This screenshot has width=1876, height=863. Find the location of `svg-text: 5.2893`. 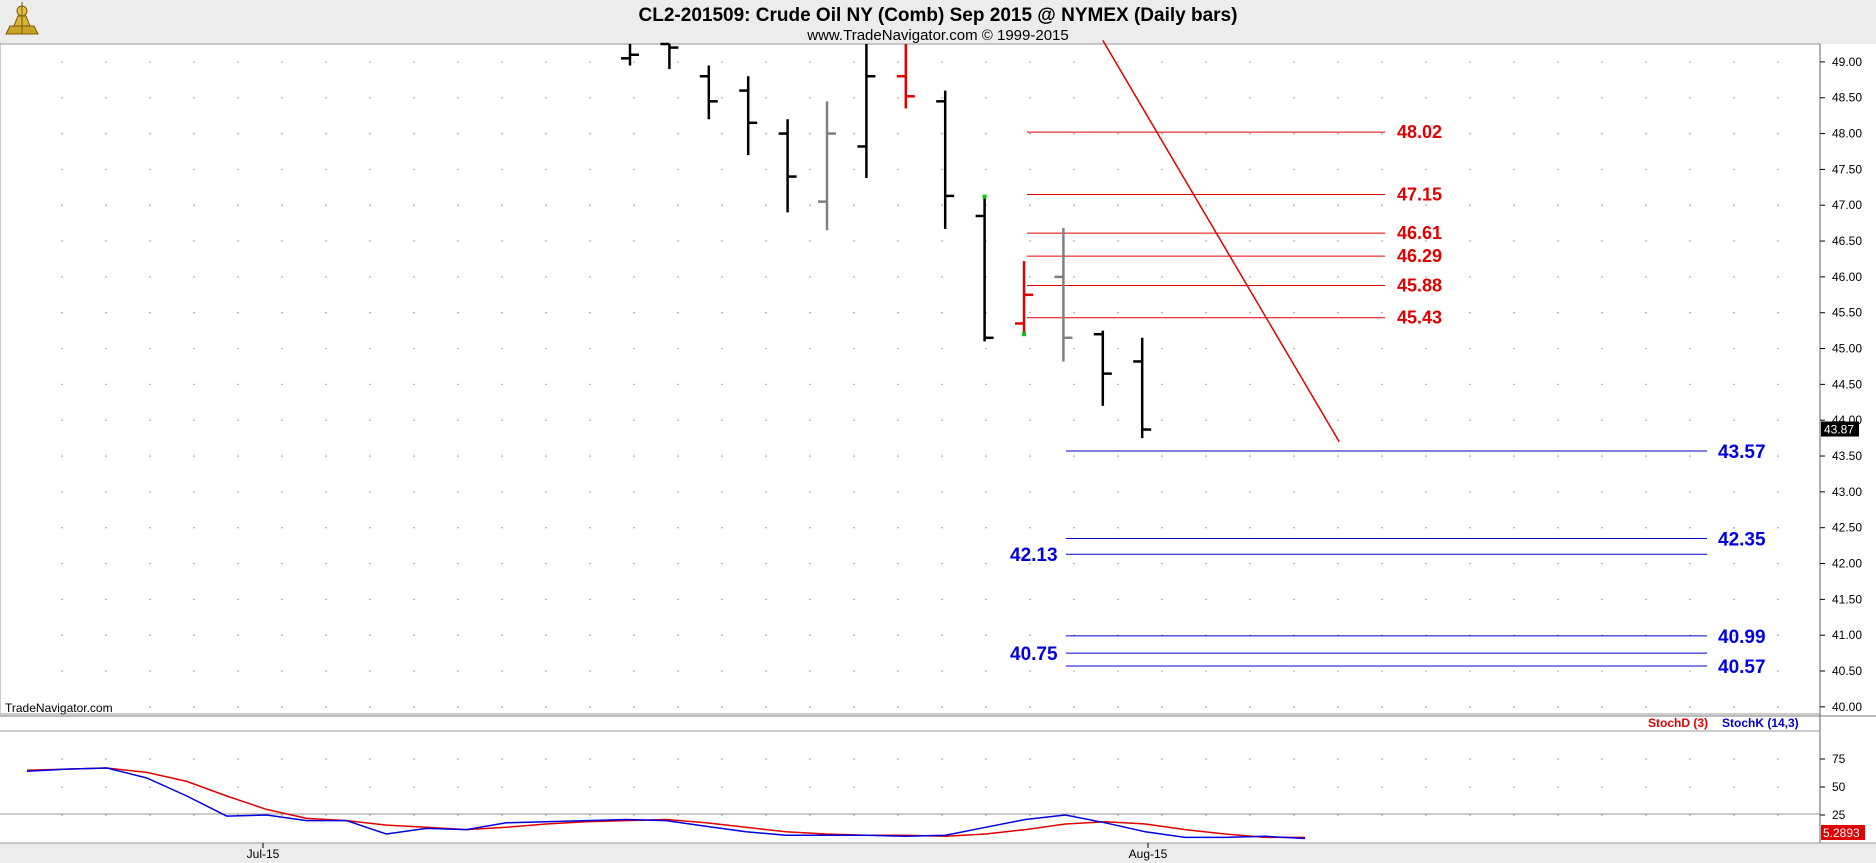

svg-text: 5.2893 is located at coordinates (1841, 833).